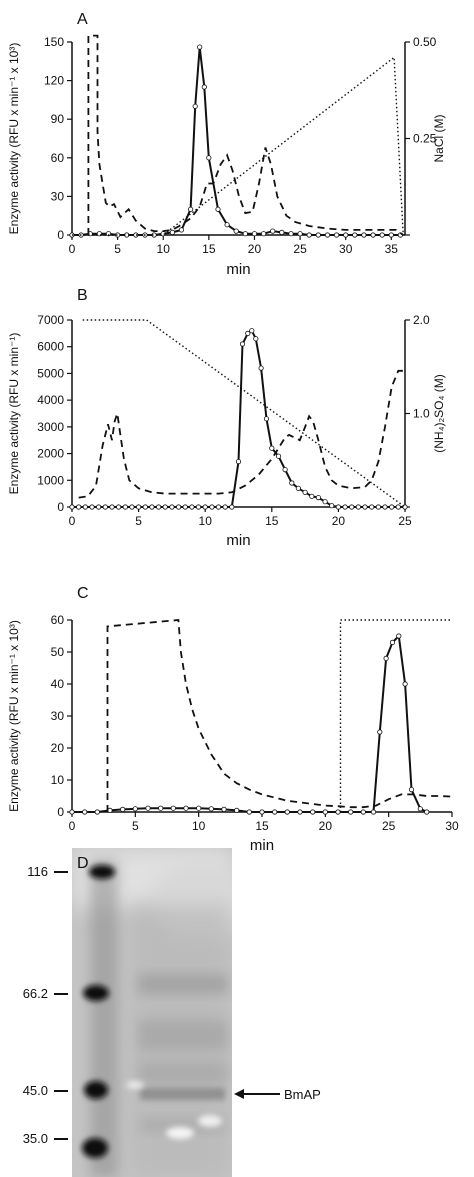  I want to click on y-tick-label: 1000, so click(50, 480).